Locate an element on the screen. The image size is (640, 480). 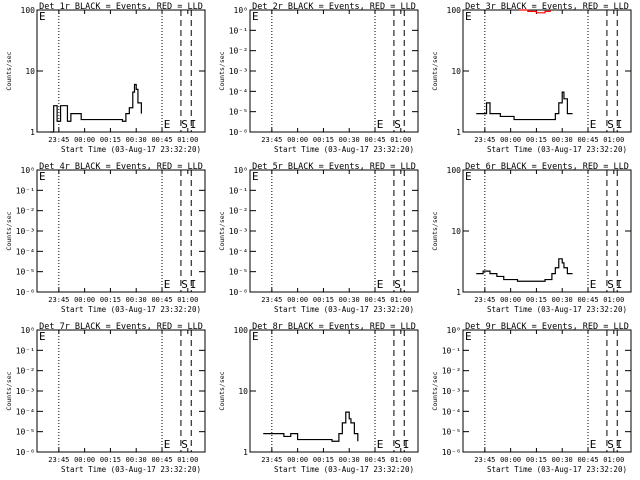
chart-title: Det 4r BLACK = Events, RED = LLD is located at coordinates (121, 167).